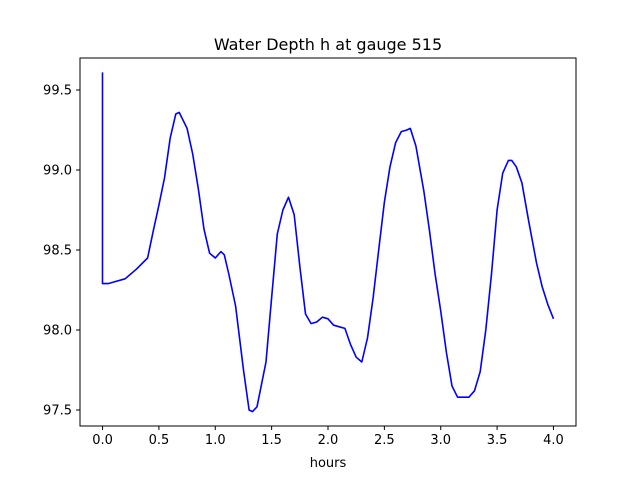 Image resolution: width=640 pixels, height=480 pixels. I want to click on y-tick-label: 97.5, so click(57, 411).